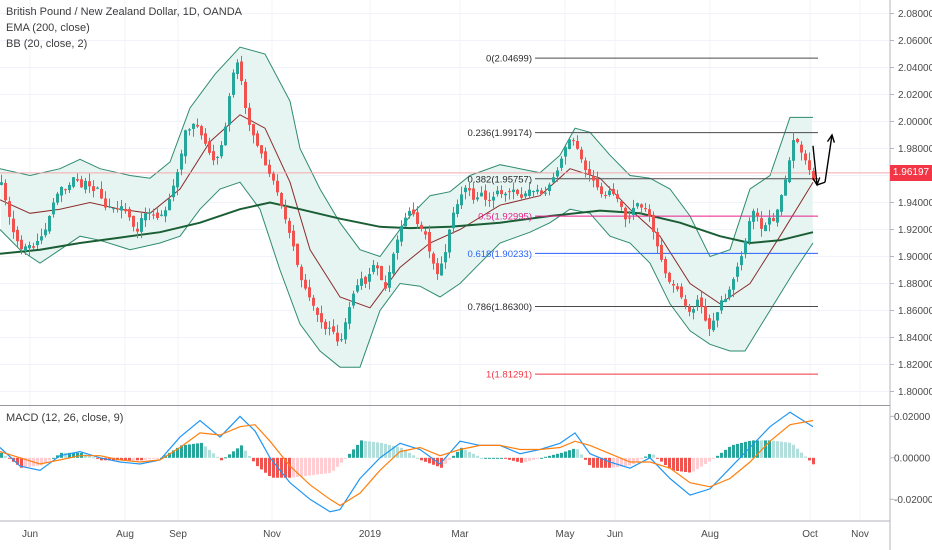  Describe the element at coordinates (915, 68) in the screenshot. I see `y-tick-label: 2.04000` at that location.